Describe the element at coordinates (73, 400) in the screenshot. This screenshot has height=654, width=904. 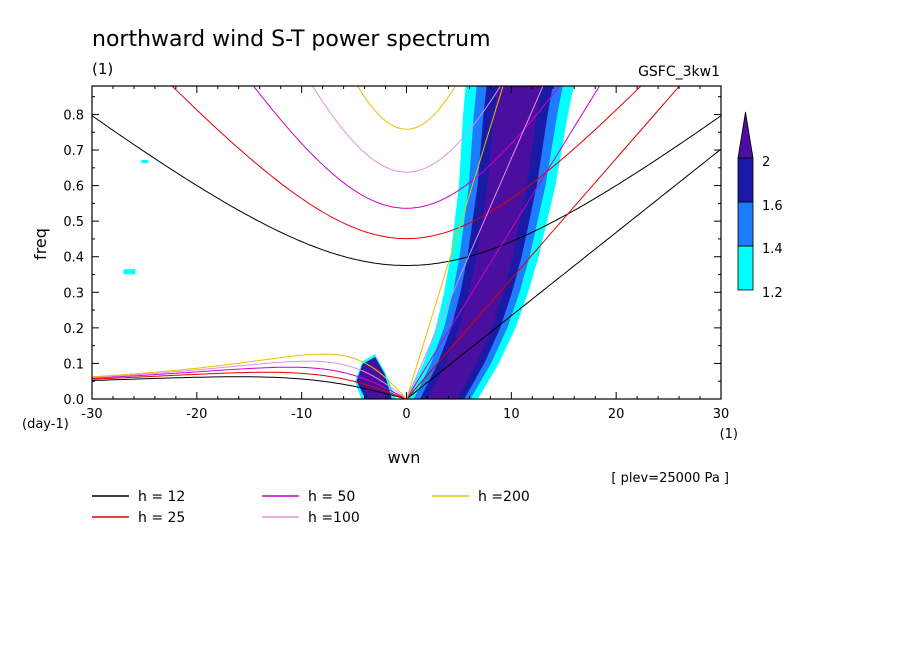
I see `y-tick-label: 0.0` at that location.